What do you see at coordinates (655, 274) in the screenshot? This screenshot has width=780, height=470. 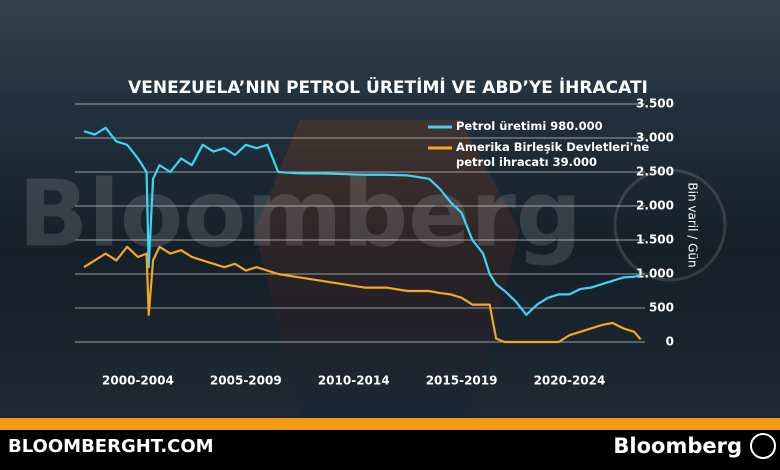 I see `y-tick-label: 1.000` at bounding box center [655, 274].